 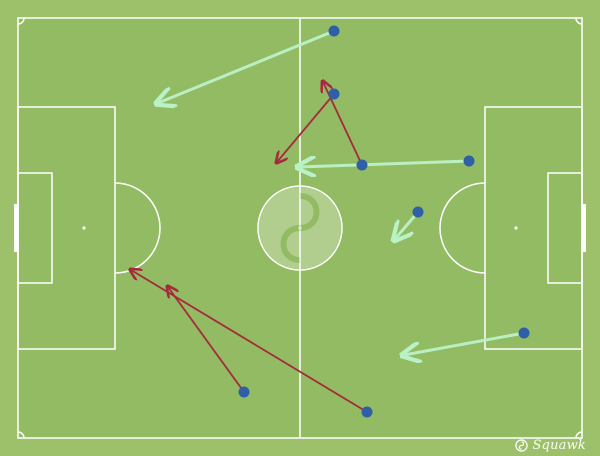 I want to click on squawka-watermark-icon, so click(x=300, y=228).